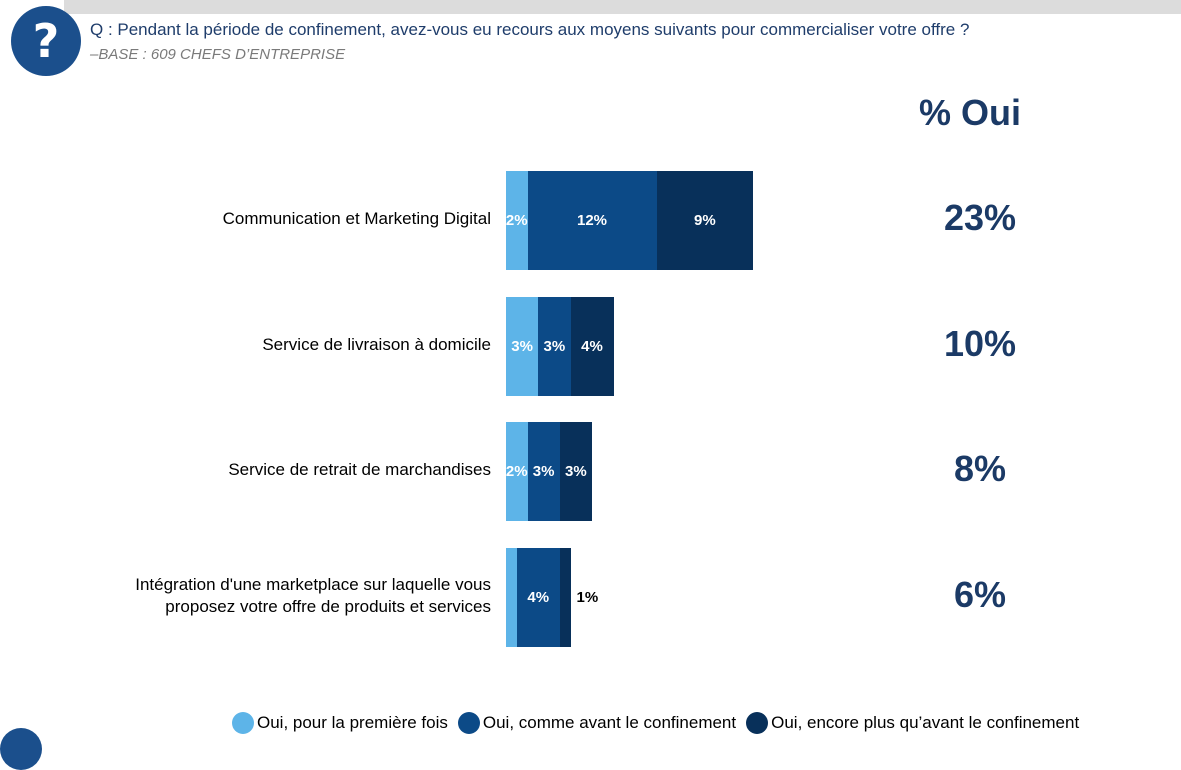  What do you see at coordinates (587, 597) in the screenshot?
I see `data-label: 1%` at bounding box center [587, 597].